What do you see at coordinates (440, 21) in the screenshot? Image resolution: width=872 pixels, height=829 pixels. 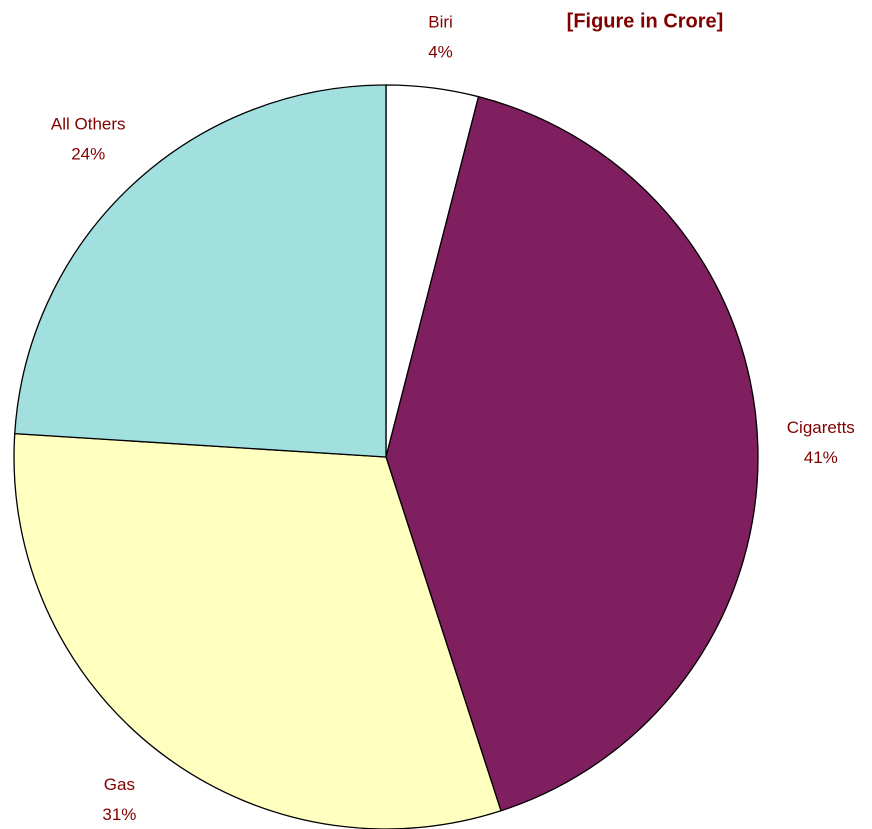 I see `slice-label: Biri` at bounding box center [440, 21].